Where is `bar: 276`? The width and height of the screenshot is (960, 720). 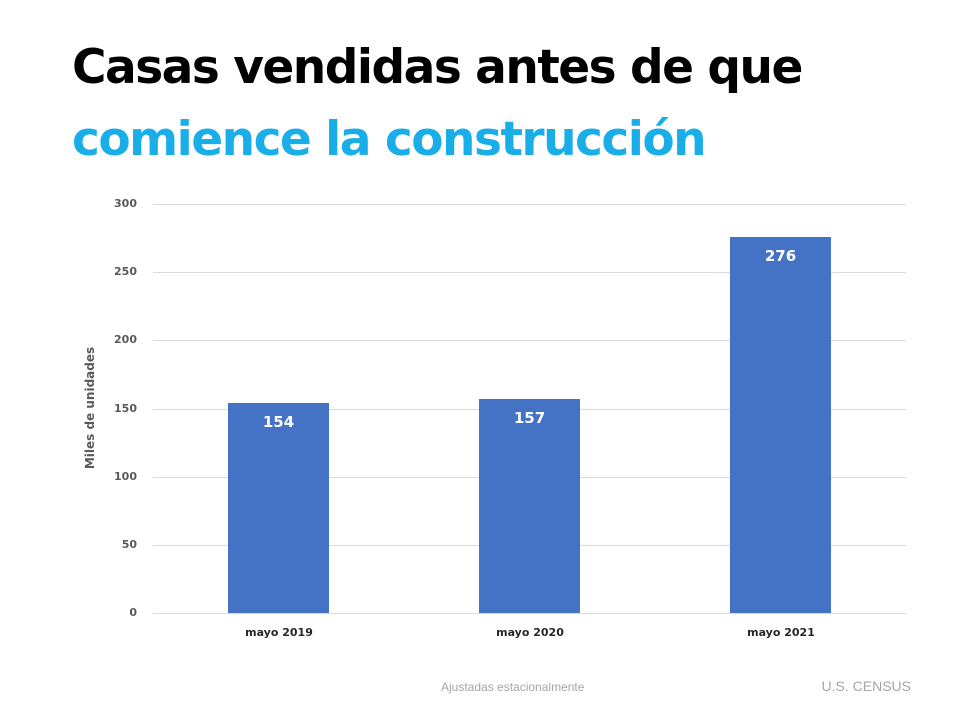 bar: 276 is located at coordinates (780, 425).